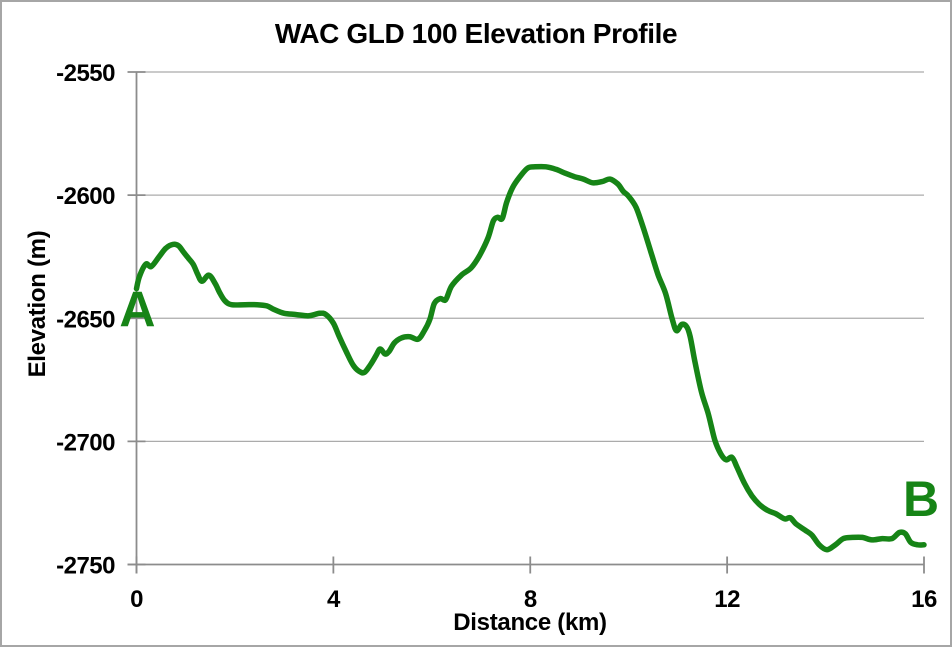  Describe the element at coordinates (530, 622) in the screenshot. I see `x-axis-title: Distance (km)` at that location.